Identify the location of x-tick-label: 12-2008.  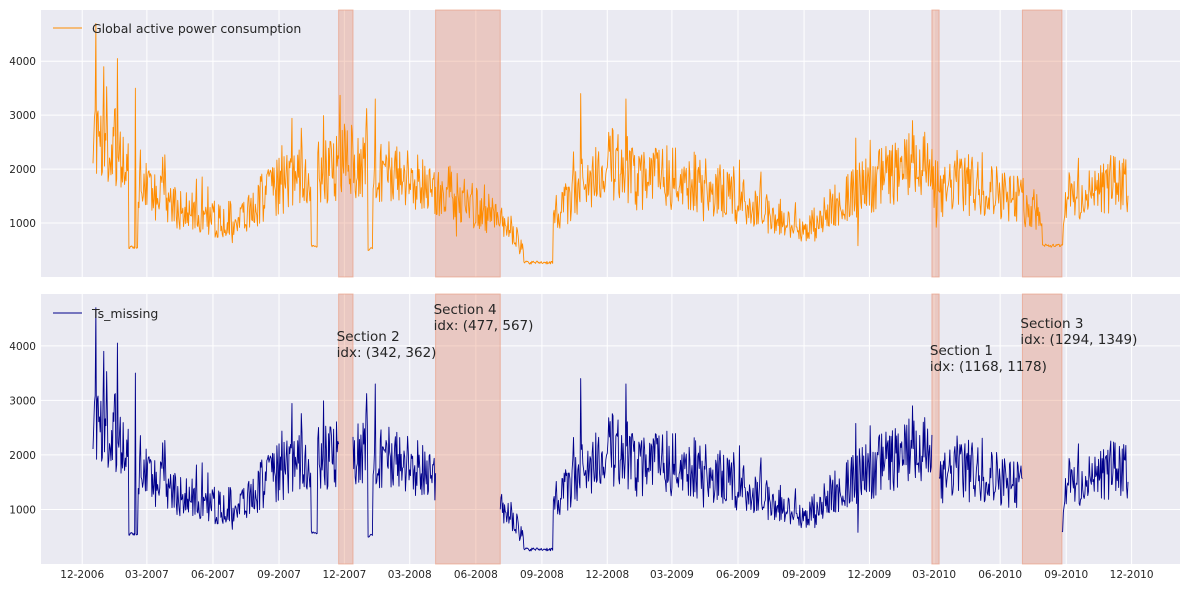
(607, 575).